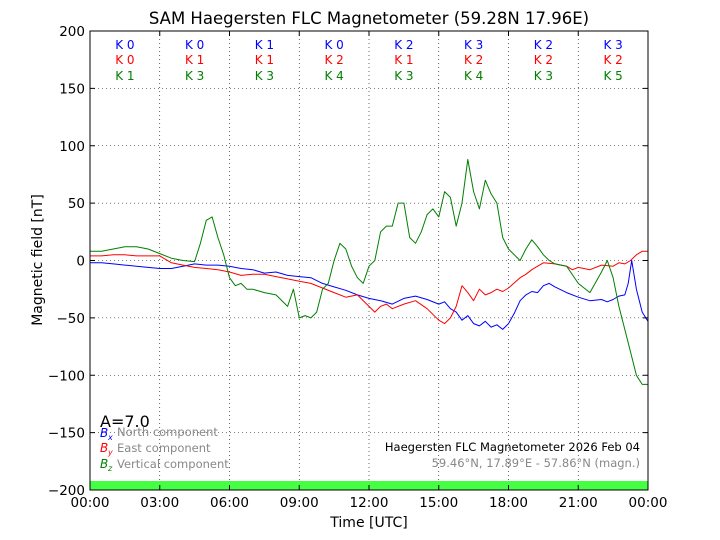 Image resolution: width=720 pixels, height=540 pixels. Describe the element at coordinates (264, 45) in the screenshot. I see `k-index-north: K 1` at that location.